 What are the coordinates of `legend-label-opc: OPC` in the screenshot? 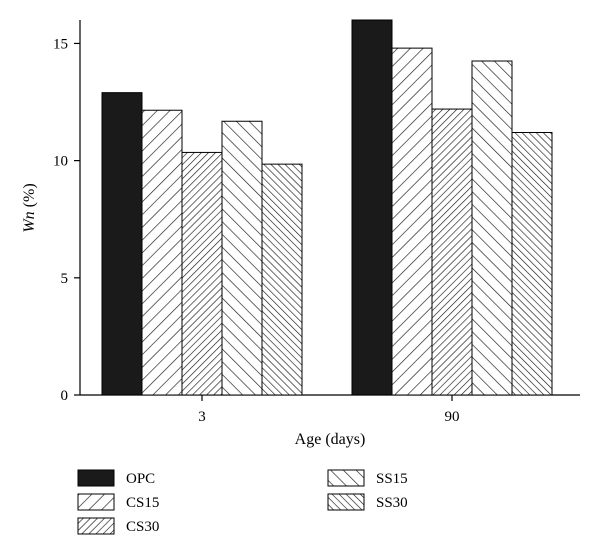 It's located at (140, 479).